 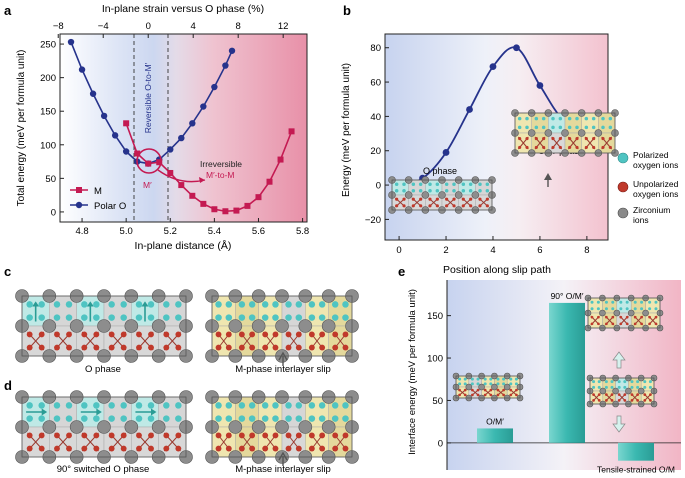 I want to click on panel-e-y-tick-label: 150, so click(x=435, y=316).